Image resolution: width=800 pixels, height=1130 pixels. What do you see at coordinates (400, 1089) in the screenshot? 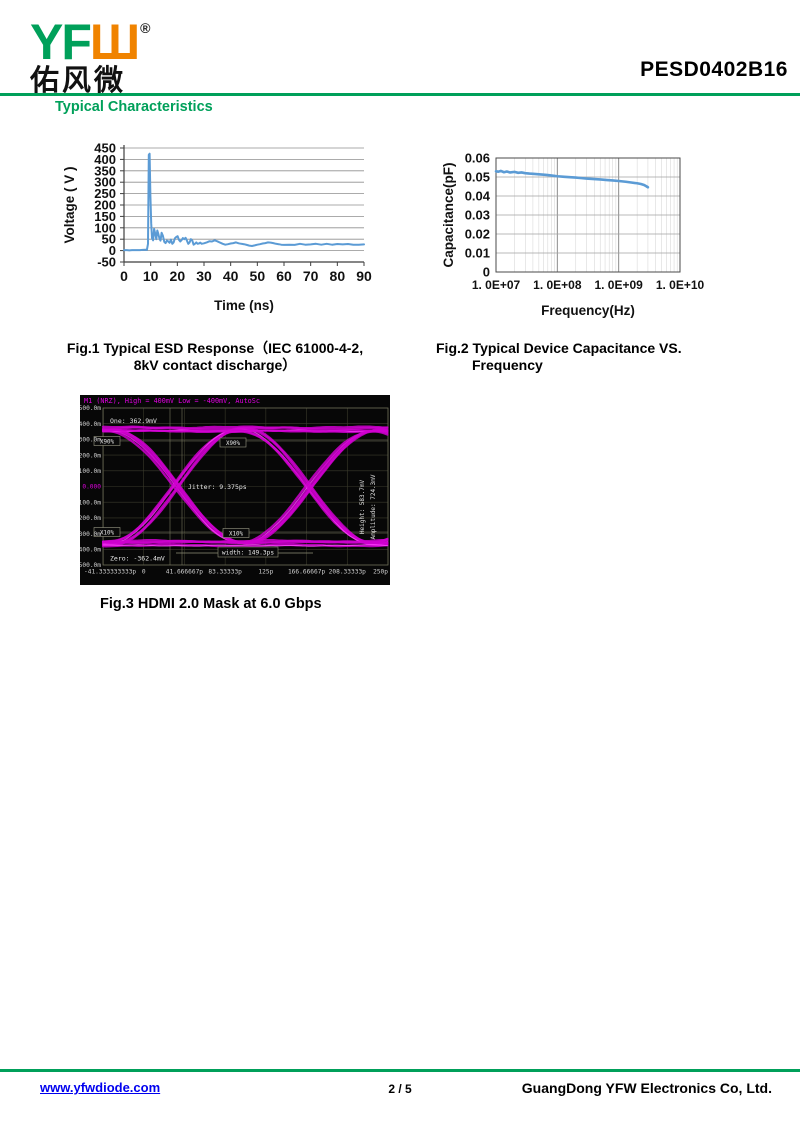
I see `page-indicator: 2 / 5` at bounding box center [400, 1089].